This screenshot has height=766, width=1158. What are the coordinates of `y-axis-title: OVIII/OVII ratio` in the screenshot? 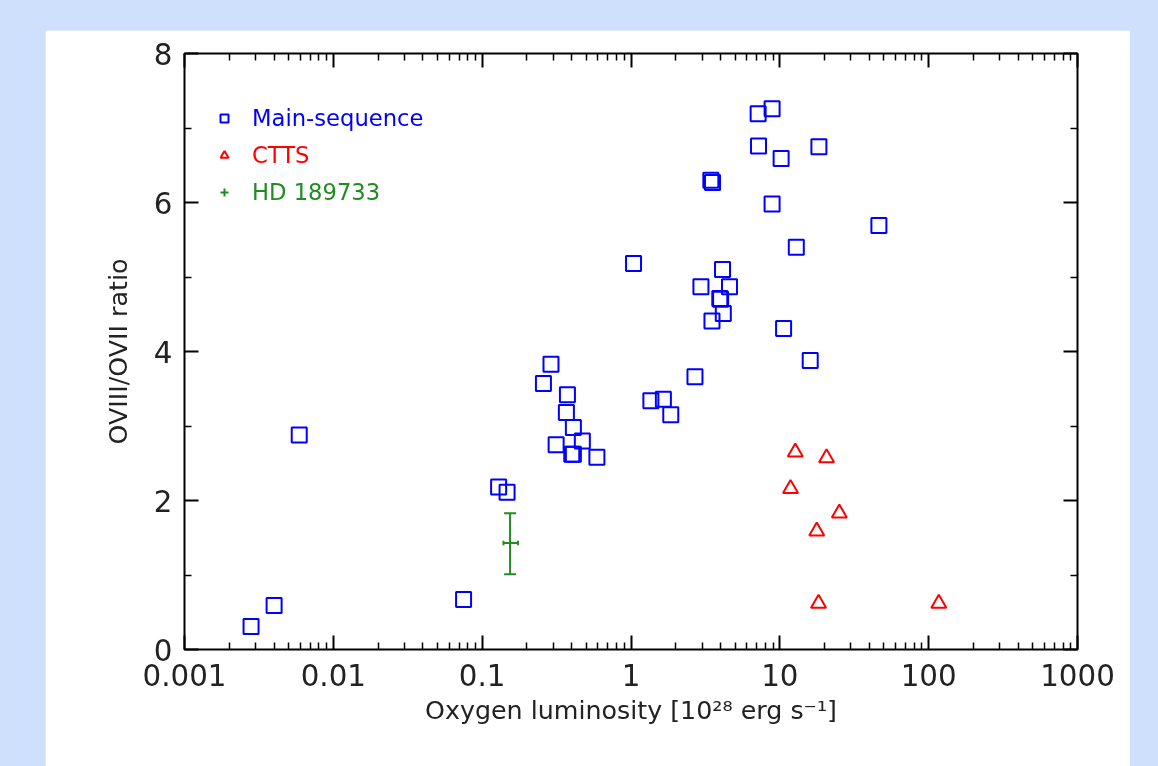 It's located at (117, 351).